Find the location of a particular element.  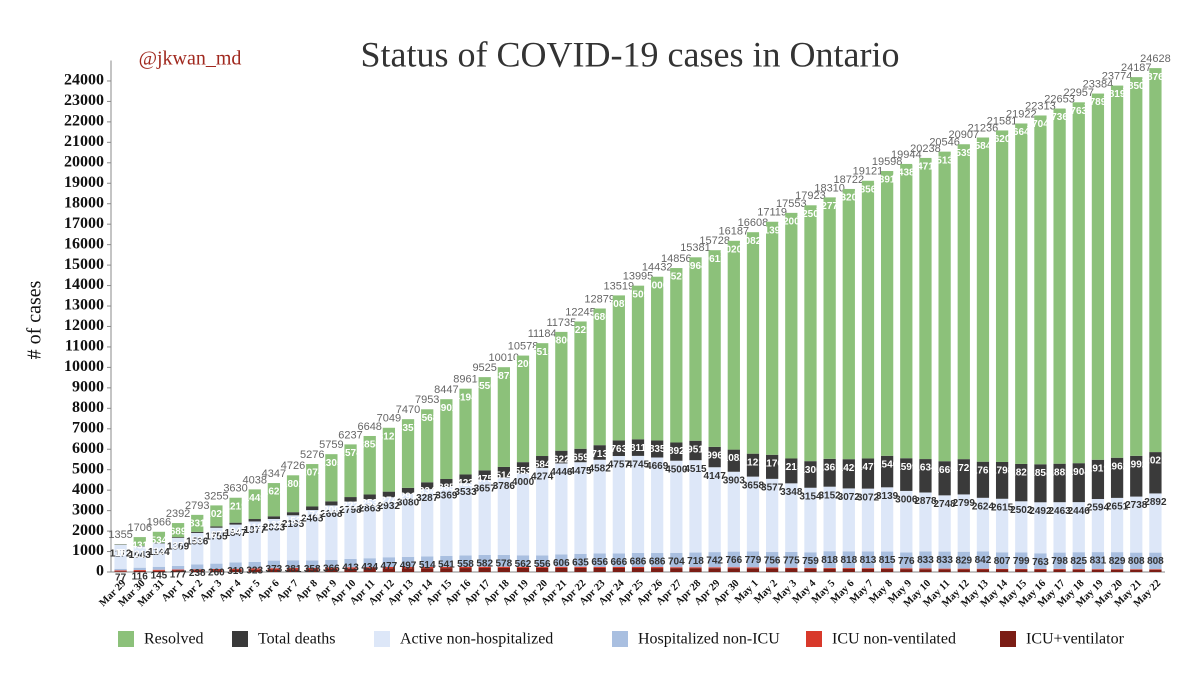

value-label: 4446 is located at coordinates (561, 472).